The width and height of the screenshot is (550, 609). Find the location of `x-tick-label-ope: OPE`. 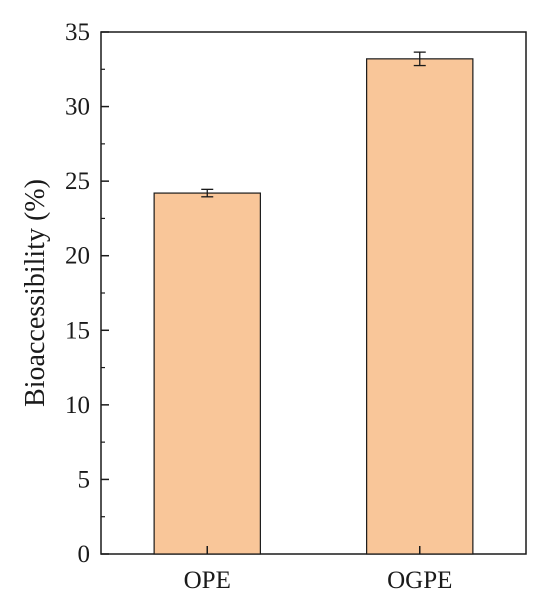

x-tick-label-ope: OPE is located at coordinates (207, 580).